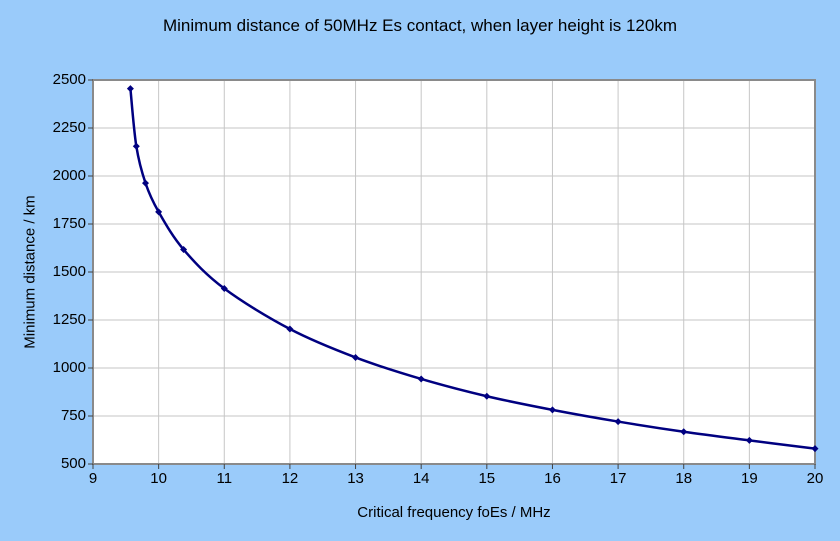 Image resolution: width=840 pixels, height=541 pixels. What do you see at coordinates (224, 478) in the screenshot?
I see `x-tick-label: 11` at bounding box center [224, 478].